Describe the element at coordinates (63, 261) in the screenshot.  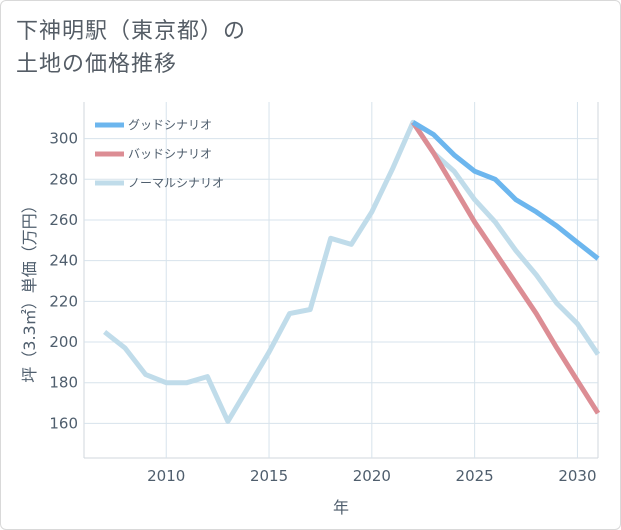
I see `y-tick-label: 240` at that location.